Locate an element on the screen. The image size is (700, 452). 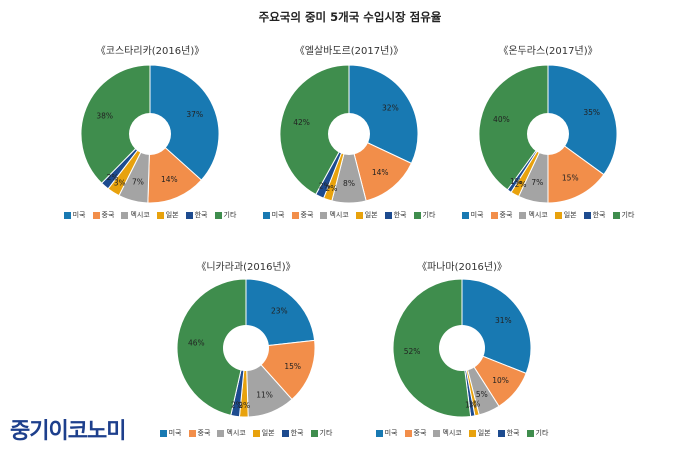
chart-title: 《코스타리카(2016년)》 is located at coordinates (150, 51).